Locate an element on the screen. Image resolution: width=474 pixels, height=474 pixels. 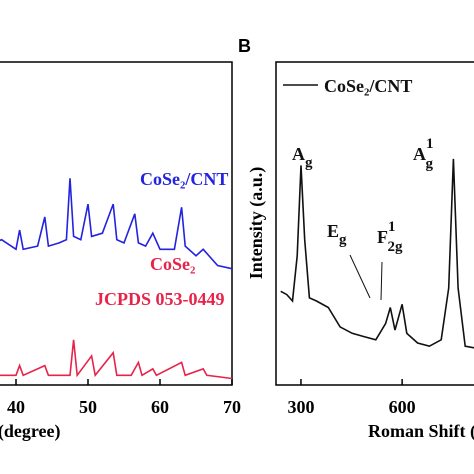
annotation-text: JCPDS 053-0449 is located at coordinates (160, 299).